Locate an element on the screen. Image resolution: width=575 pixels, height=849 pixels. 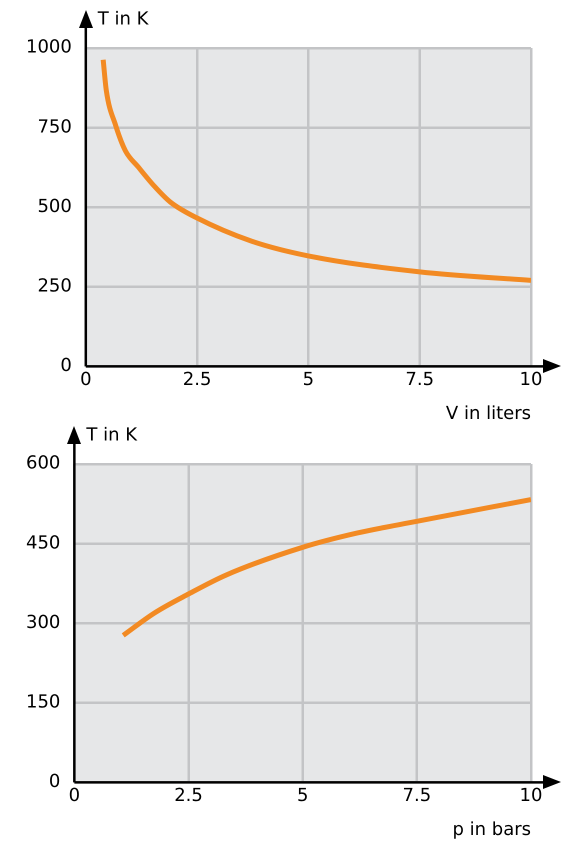
y-tick-label: 250 is located at coordinates (54, 285).